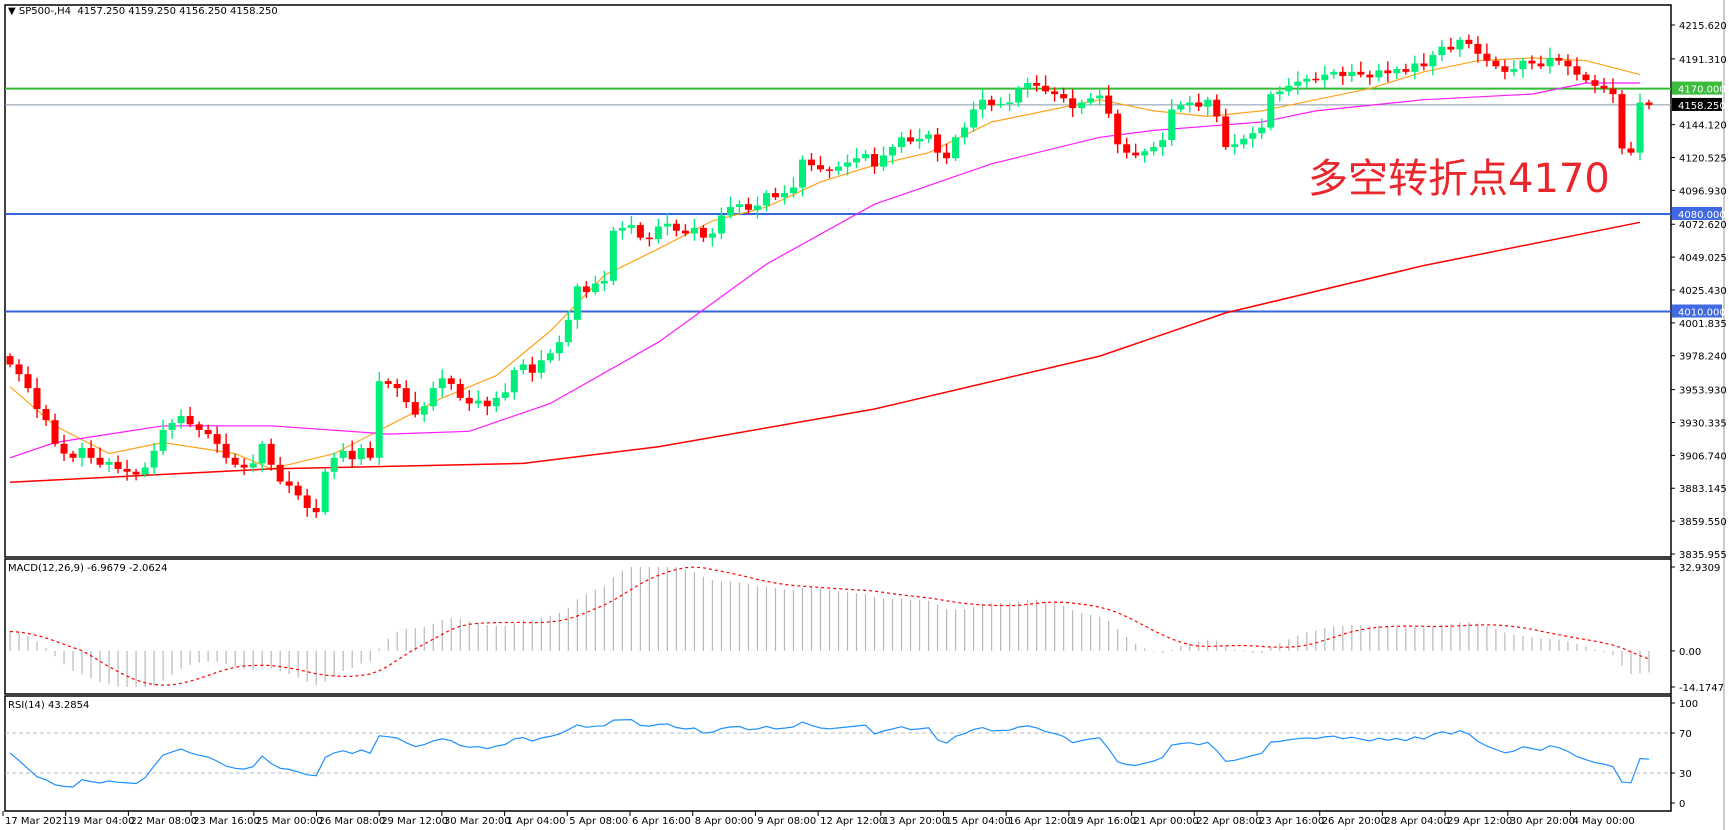  Describe the element at coordinates (1703, 26) in the screenshot. I see `price-tick-label: 4215.620` at that location.